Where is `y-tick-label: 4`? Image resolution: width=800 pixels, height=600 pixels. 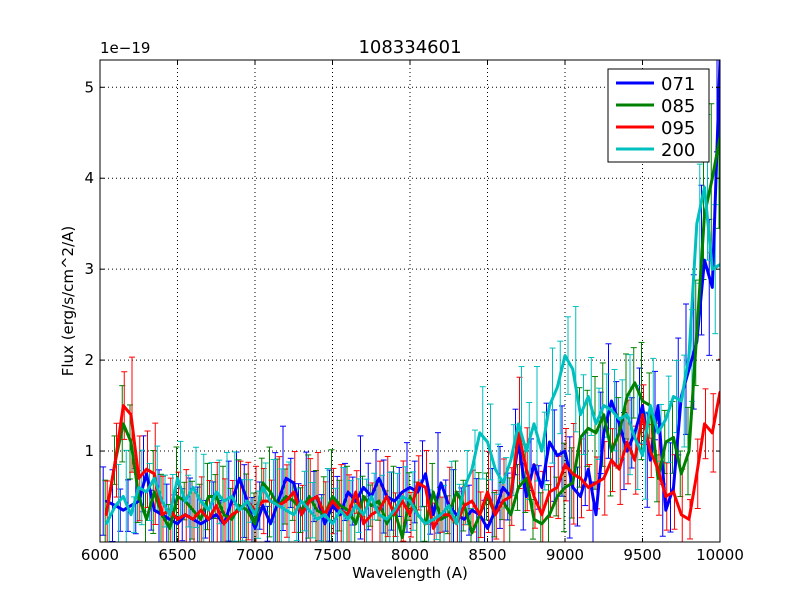 y-tick-label: 4 is located at coordinates (89, 178).